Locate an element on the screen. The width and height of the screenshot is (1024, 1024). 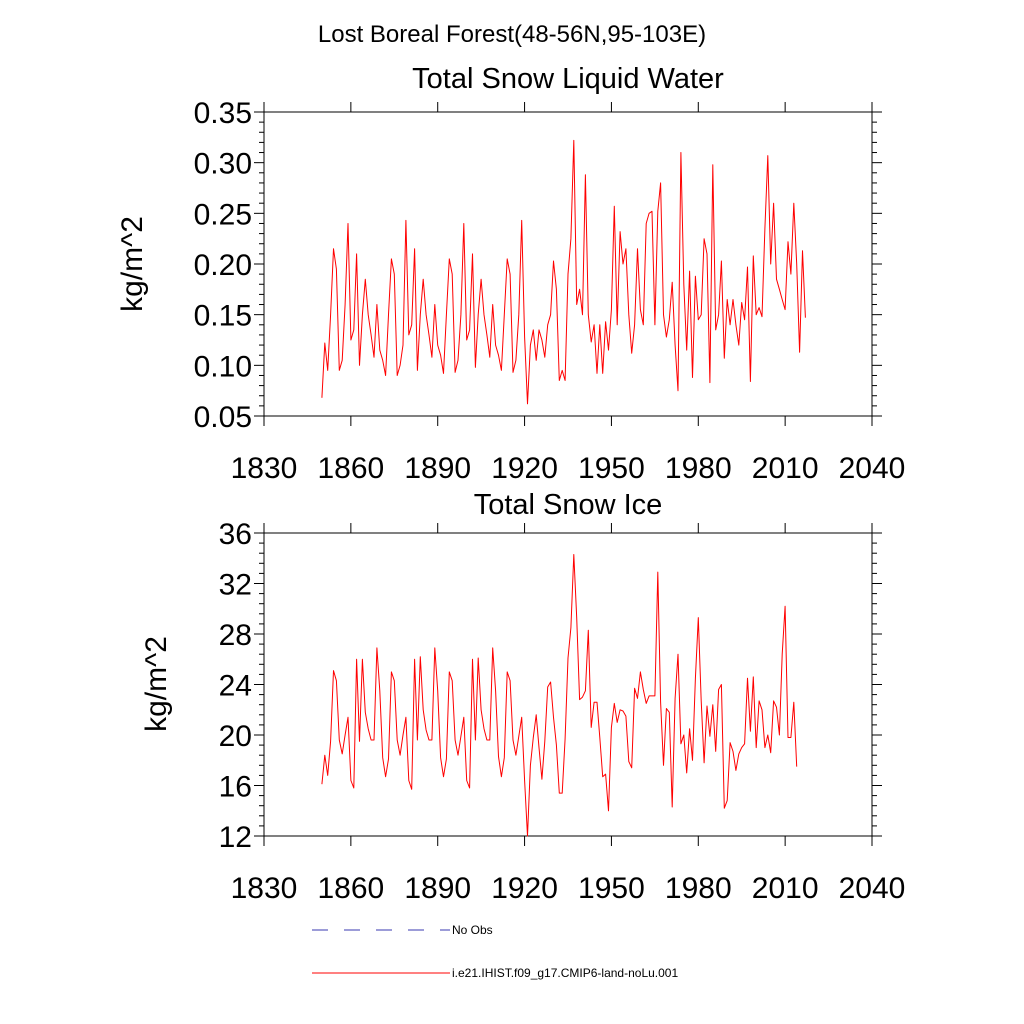
y-tick-label: 0.25 is located at coordinates (223, 214).